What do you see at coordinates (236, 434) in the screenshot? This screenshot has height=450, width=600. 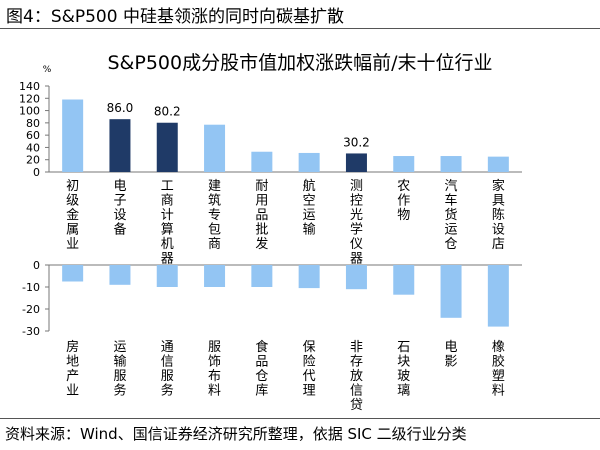 I see `source-note: 资料来源：Wind、国信证券经济研究所整理，依据 SIC 二级行业分类` at bounding box center [236, 434].